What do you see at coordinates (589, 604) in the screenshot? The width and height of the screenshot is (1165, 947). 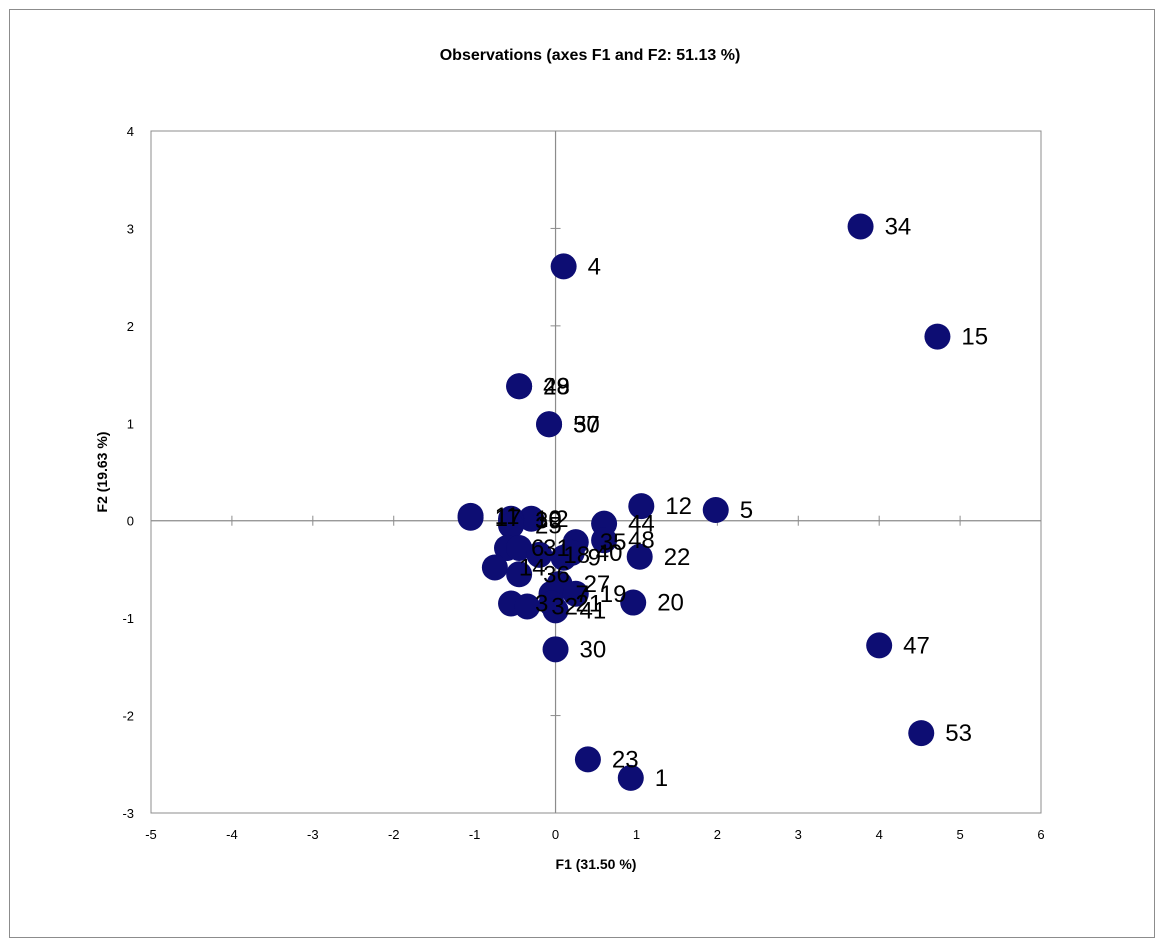 I see `data-point-label: 21` at bounding box center [589, 604].